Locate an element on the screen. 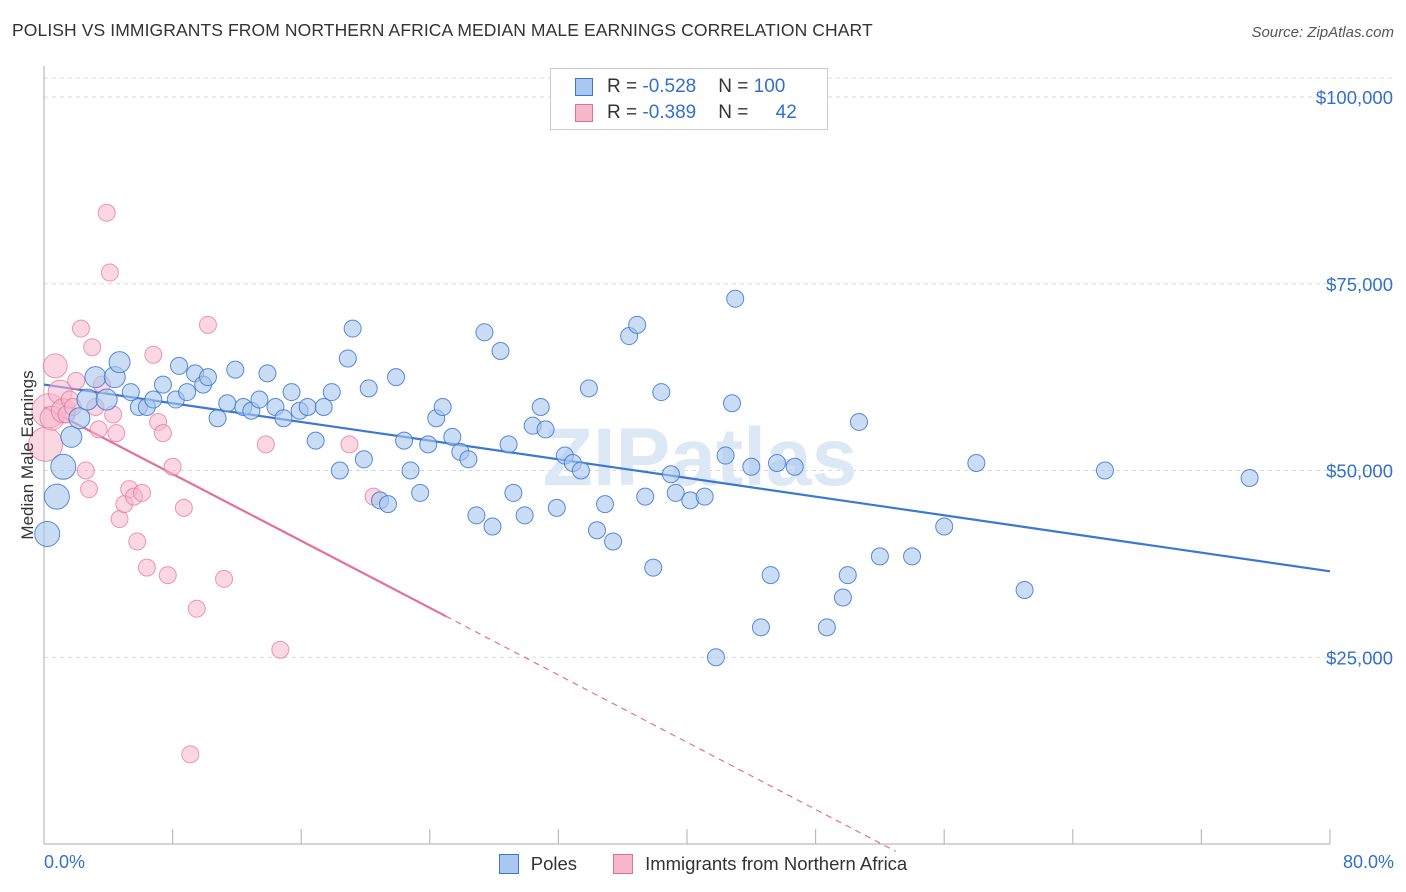 The height and width of the screenshot is (892, 1406). r-value: -0.389 is located at coordinates (669, 112).